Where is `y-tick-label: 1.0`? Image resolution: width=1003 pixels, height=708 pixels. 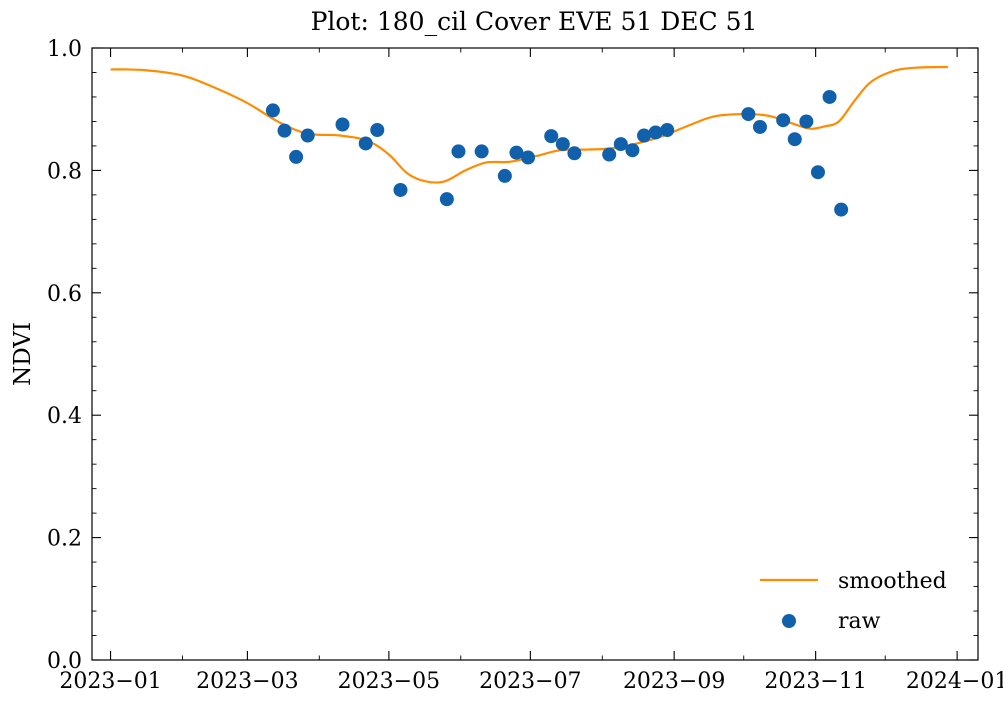
y-tick-label: 1.0 is located at coordinates (64, 49).